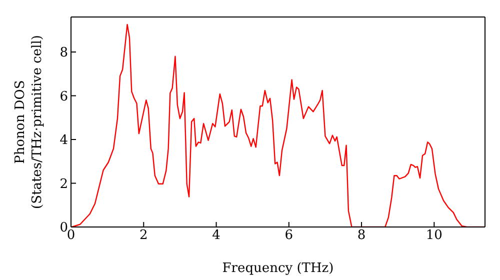 This screenshot has height=280, width=500. What do you see at coordinates (64, 184) in the screenshot?
I see `y-tick-label: 2` at bounding box center [64, 184].